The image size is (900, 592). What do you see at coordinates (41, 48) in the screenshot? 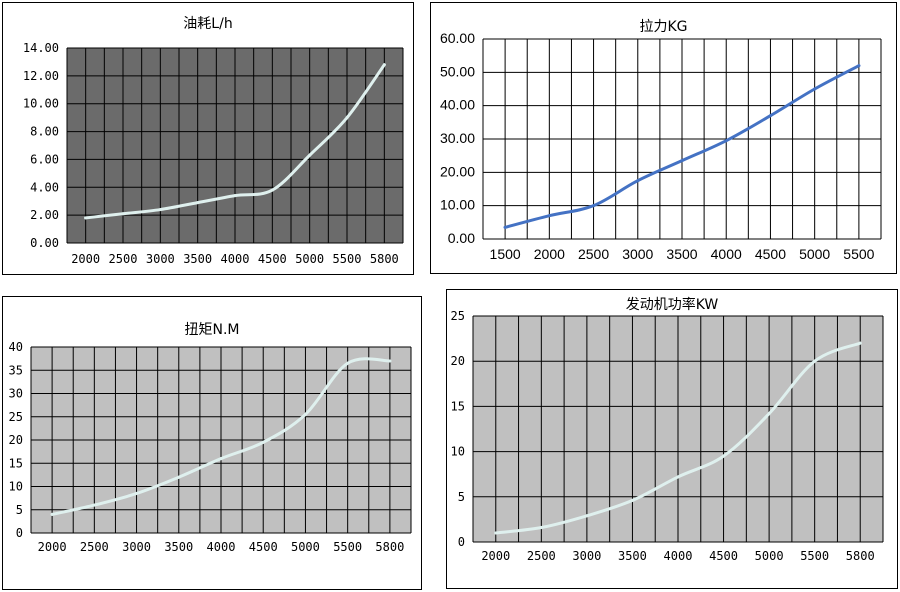
I see `y-tick-label: 14.00` at bounding box center [41, 48].